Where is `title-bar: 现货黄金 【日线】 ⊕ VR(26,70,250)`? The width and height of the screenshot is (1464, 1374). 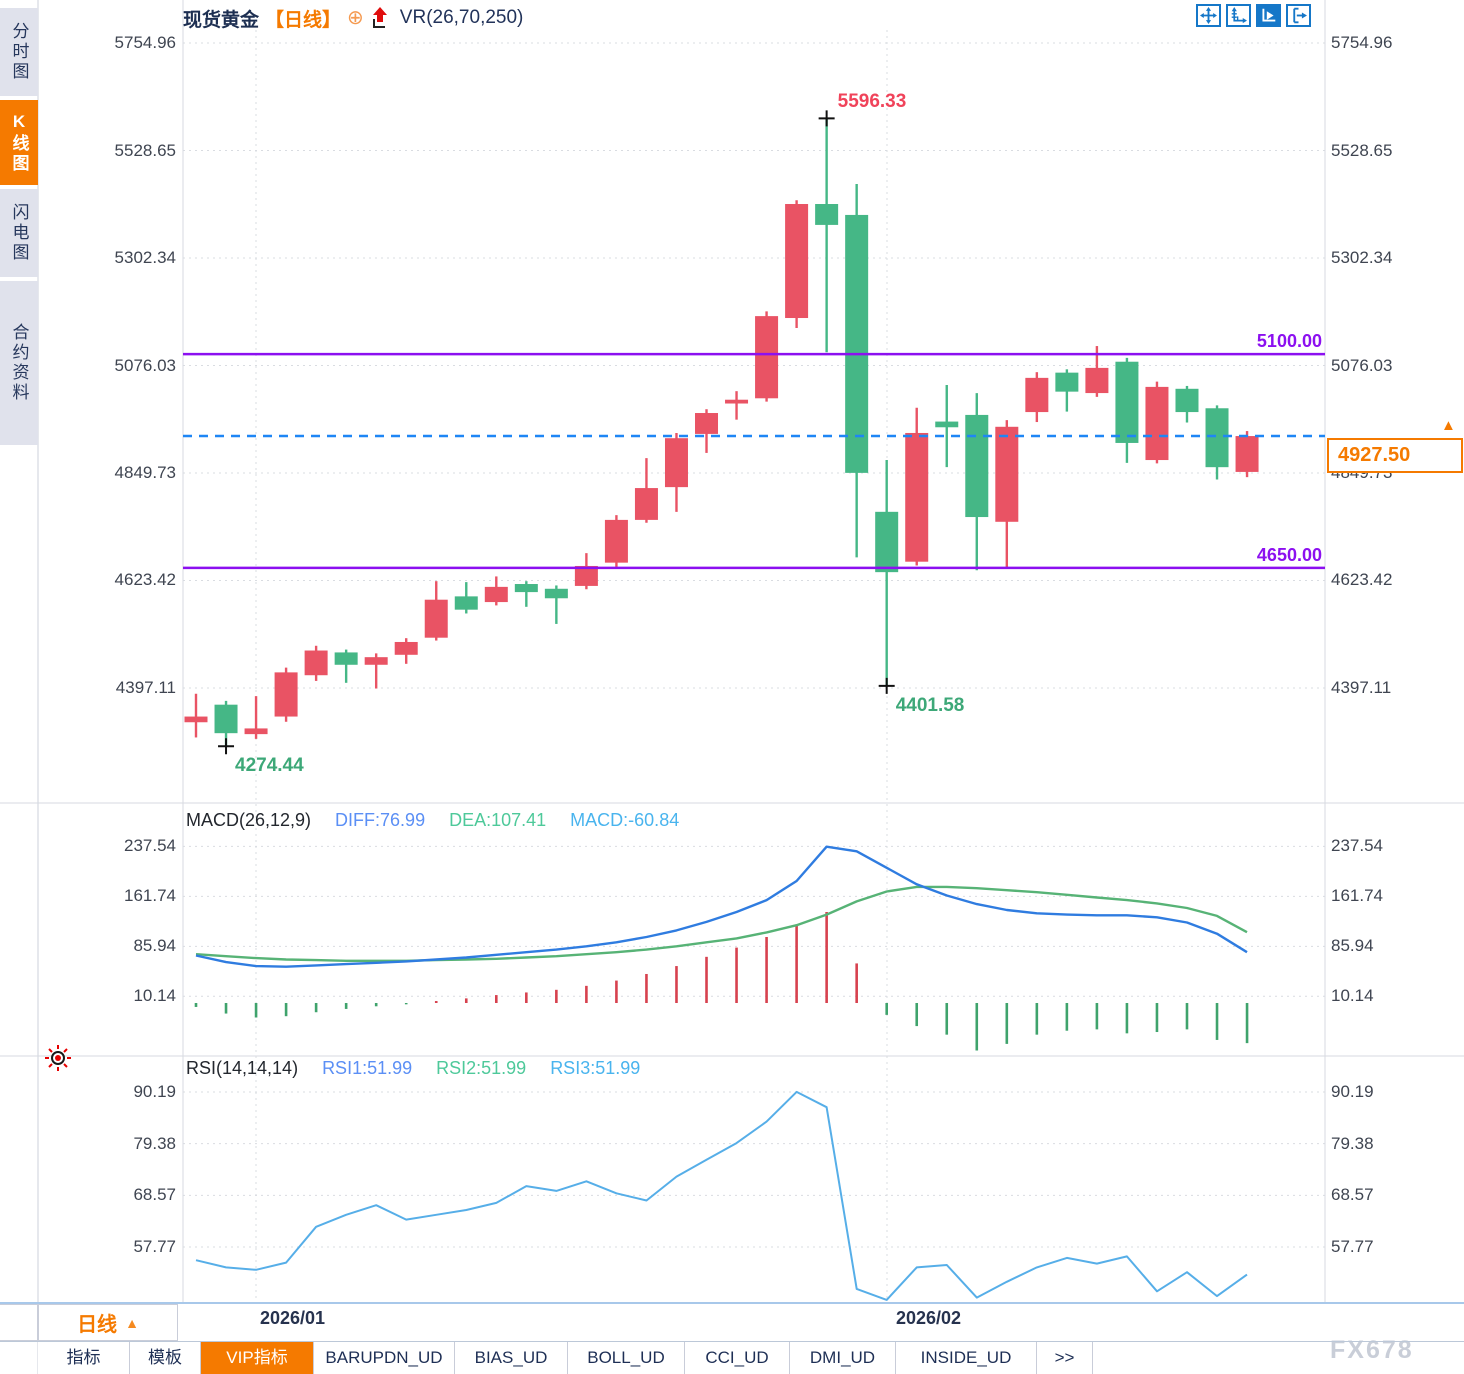
title-bar: 现货黄金 【日线】 ⊕ VR(26,70,250) is located at coordinates (353, 18).